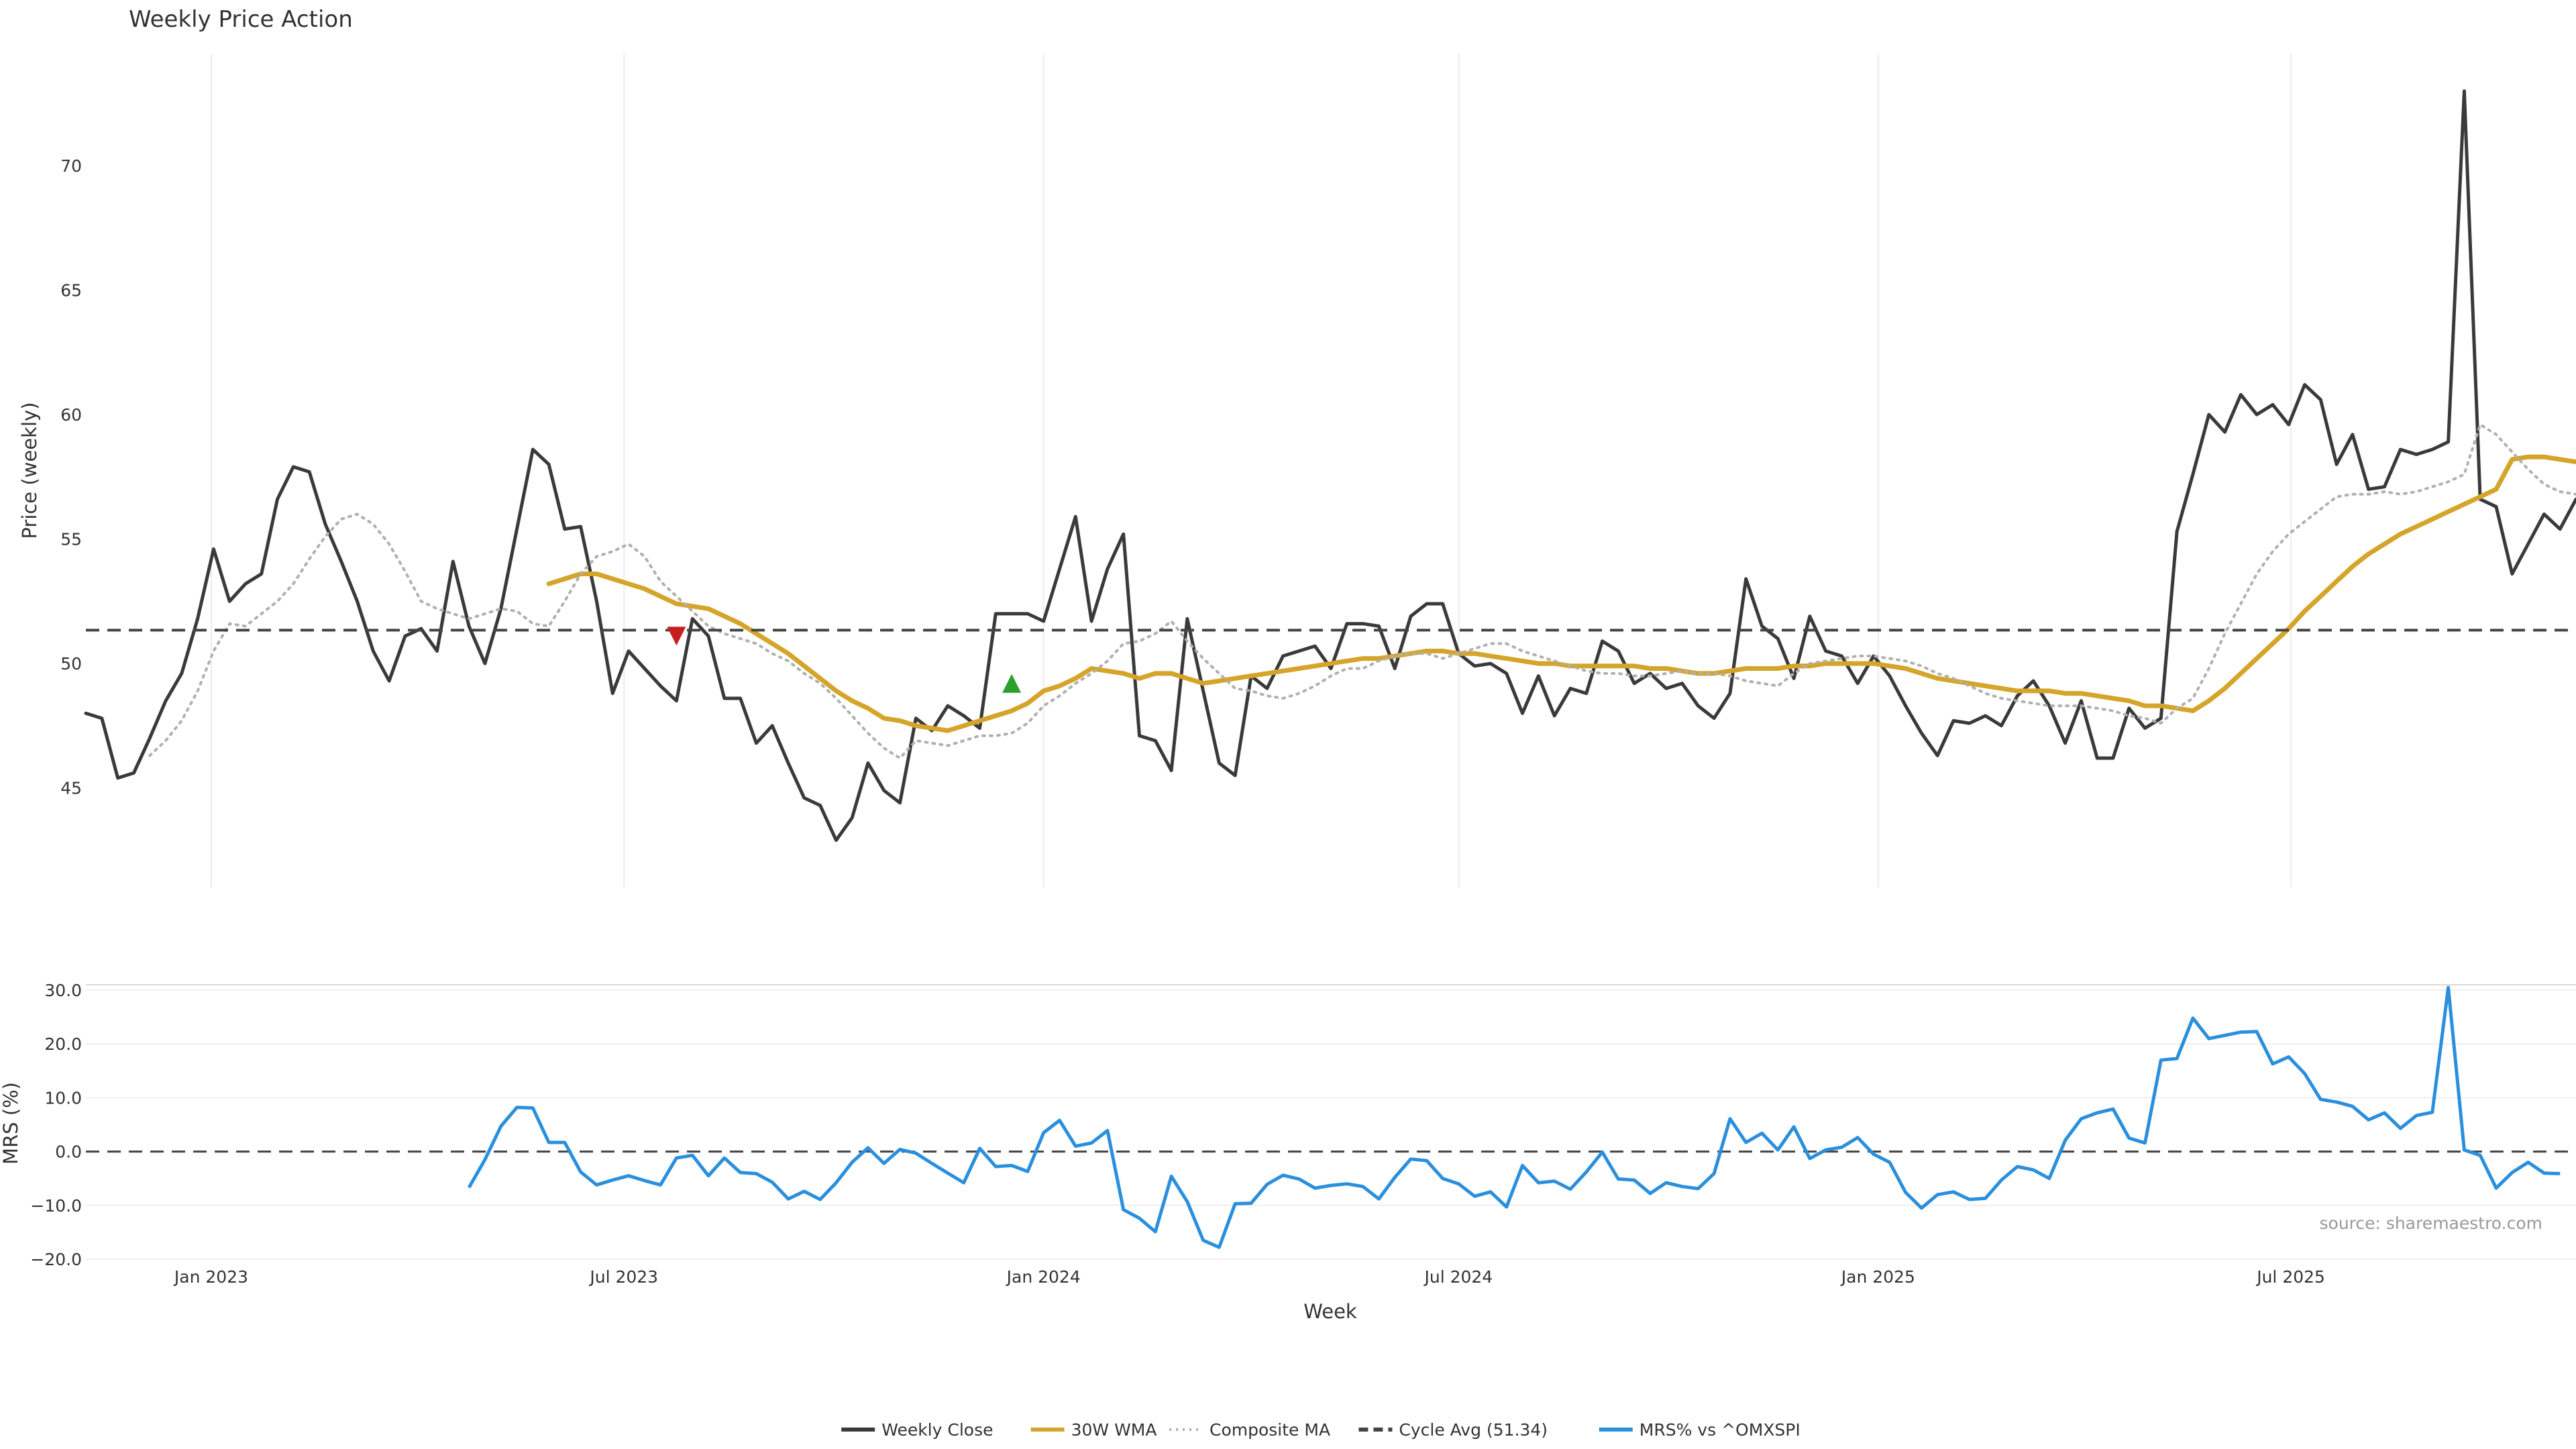  What do you see at coordinates (71, 539) in the screenshot?
I see `price-y-tick-label: 55` at bounding box center [71, 539].